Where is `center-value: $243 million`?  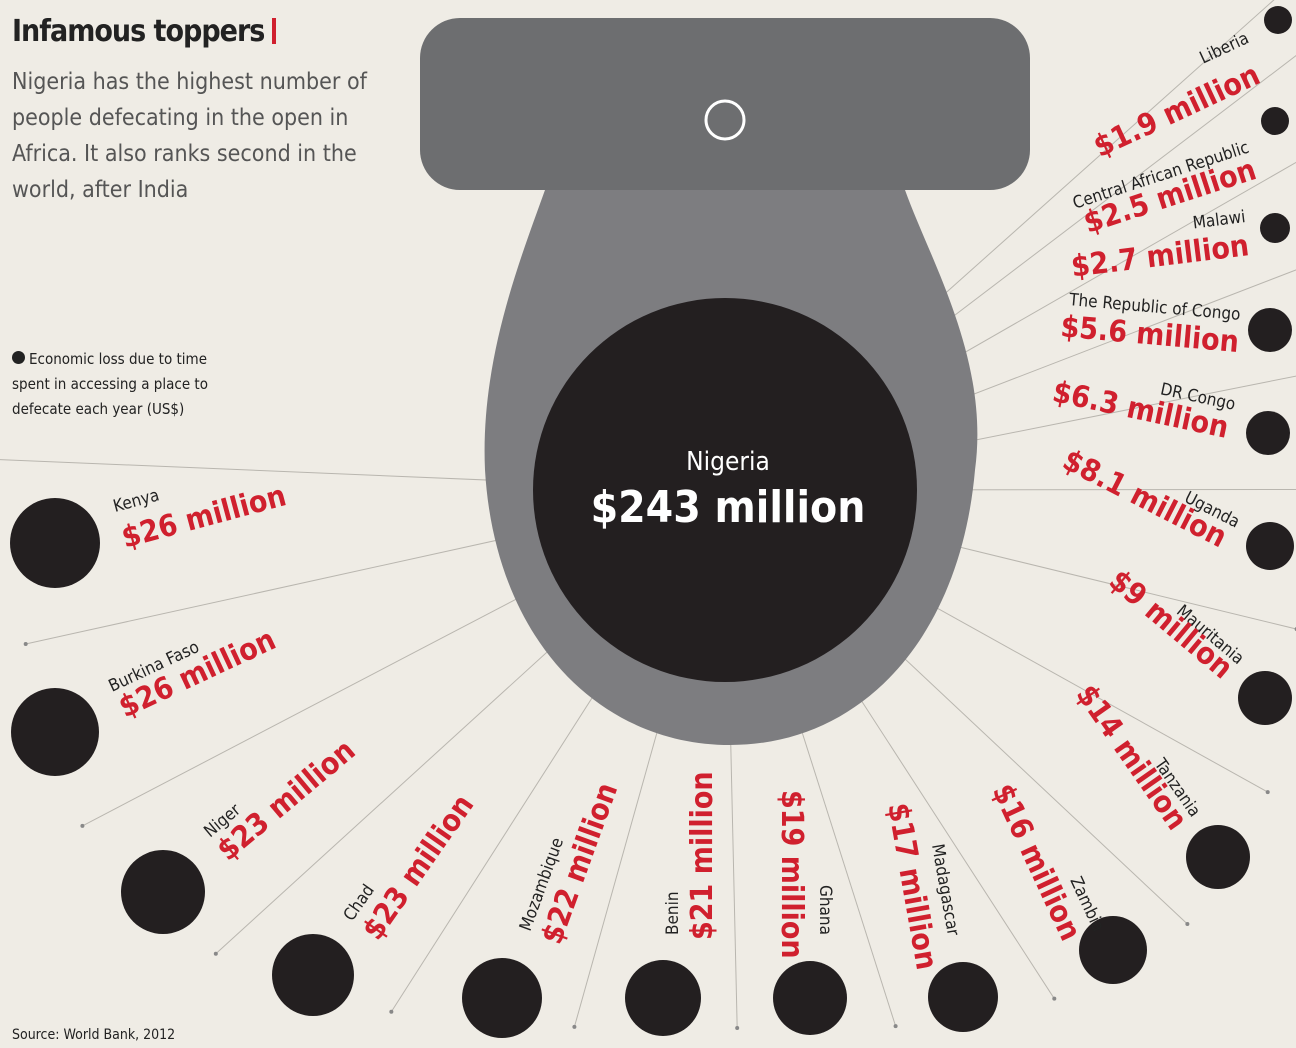
center-value: $243 million is located at coordinates (728, 507).